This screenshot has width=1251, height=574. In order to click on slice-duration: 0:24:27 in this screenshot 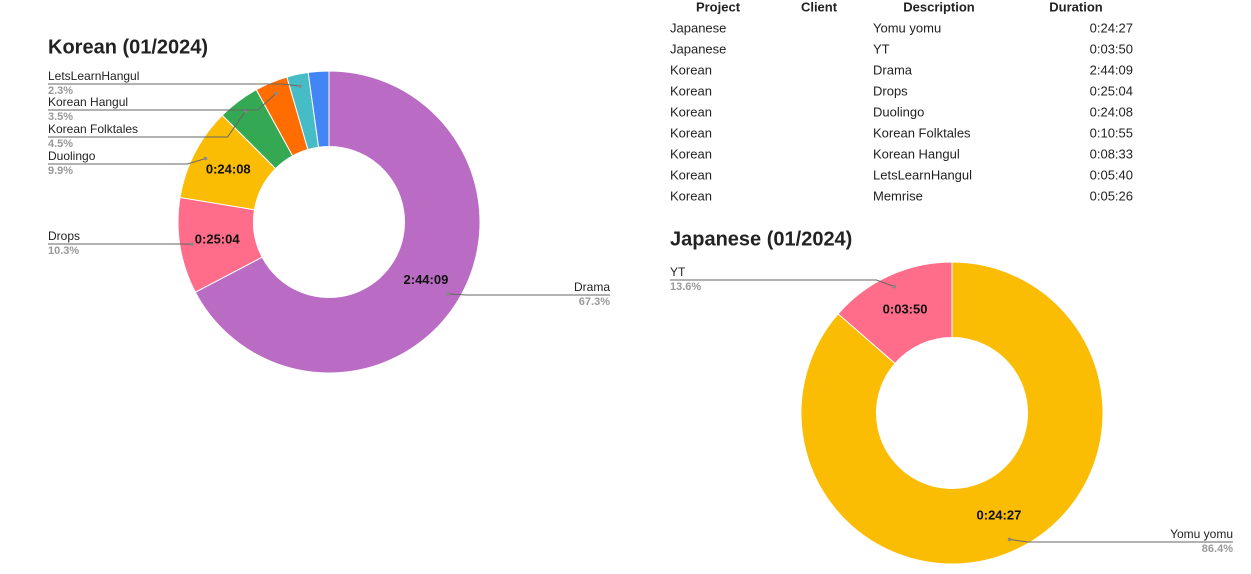, I will do `click(999, 515)`.